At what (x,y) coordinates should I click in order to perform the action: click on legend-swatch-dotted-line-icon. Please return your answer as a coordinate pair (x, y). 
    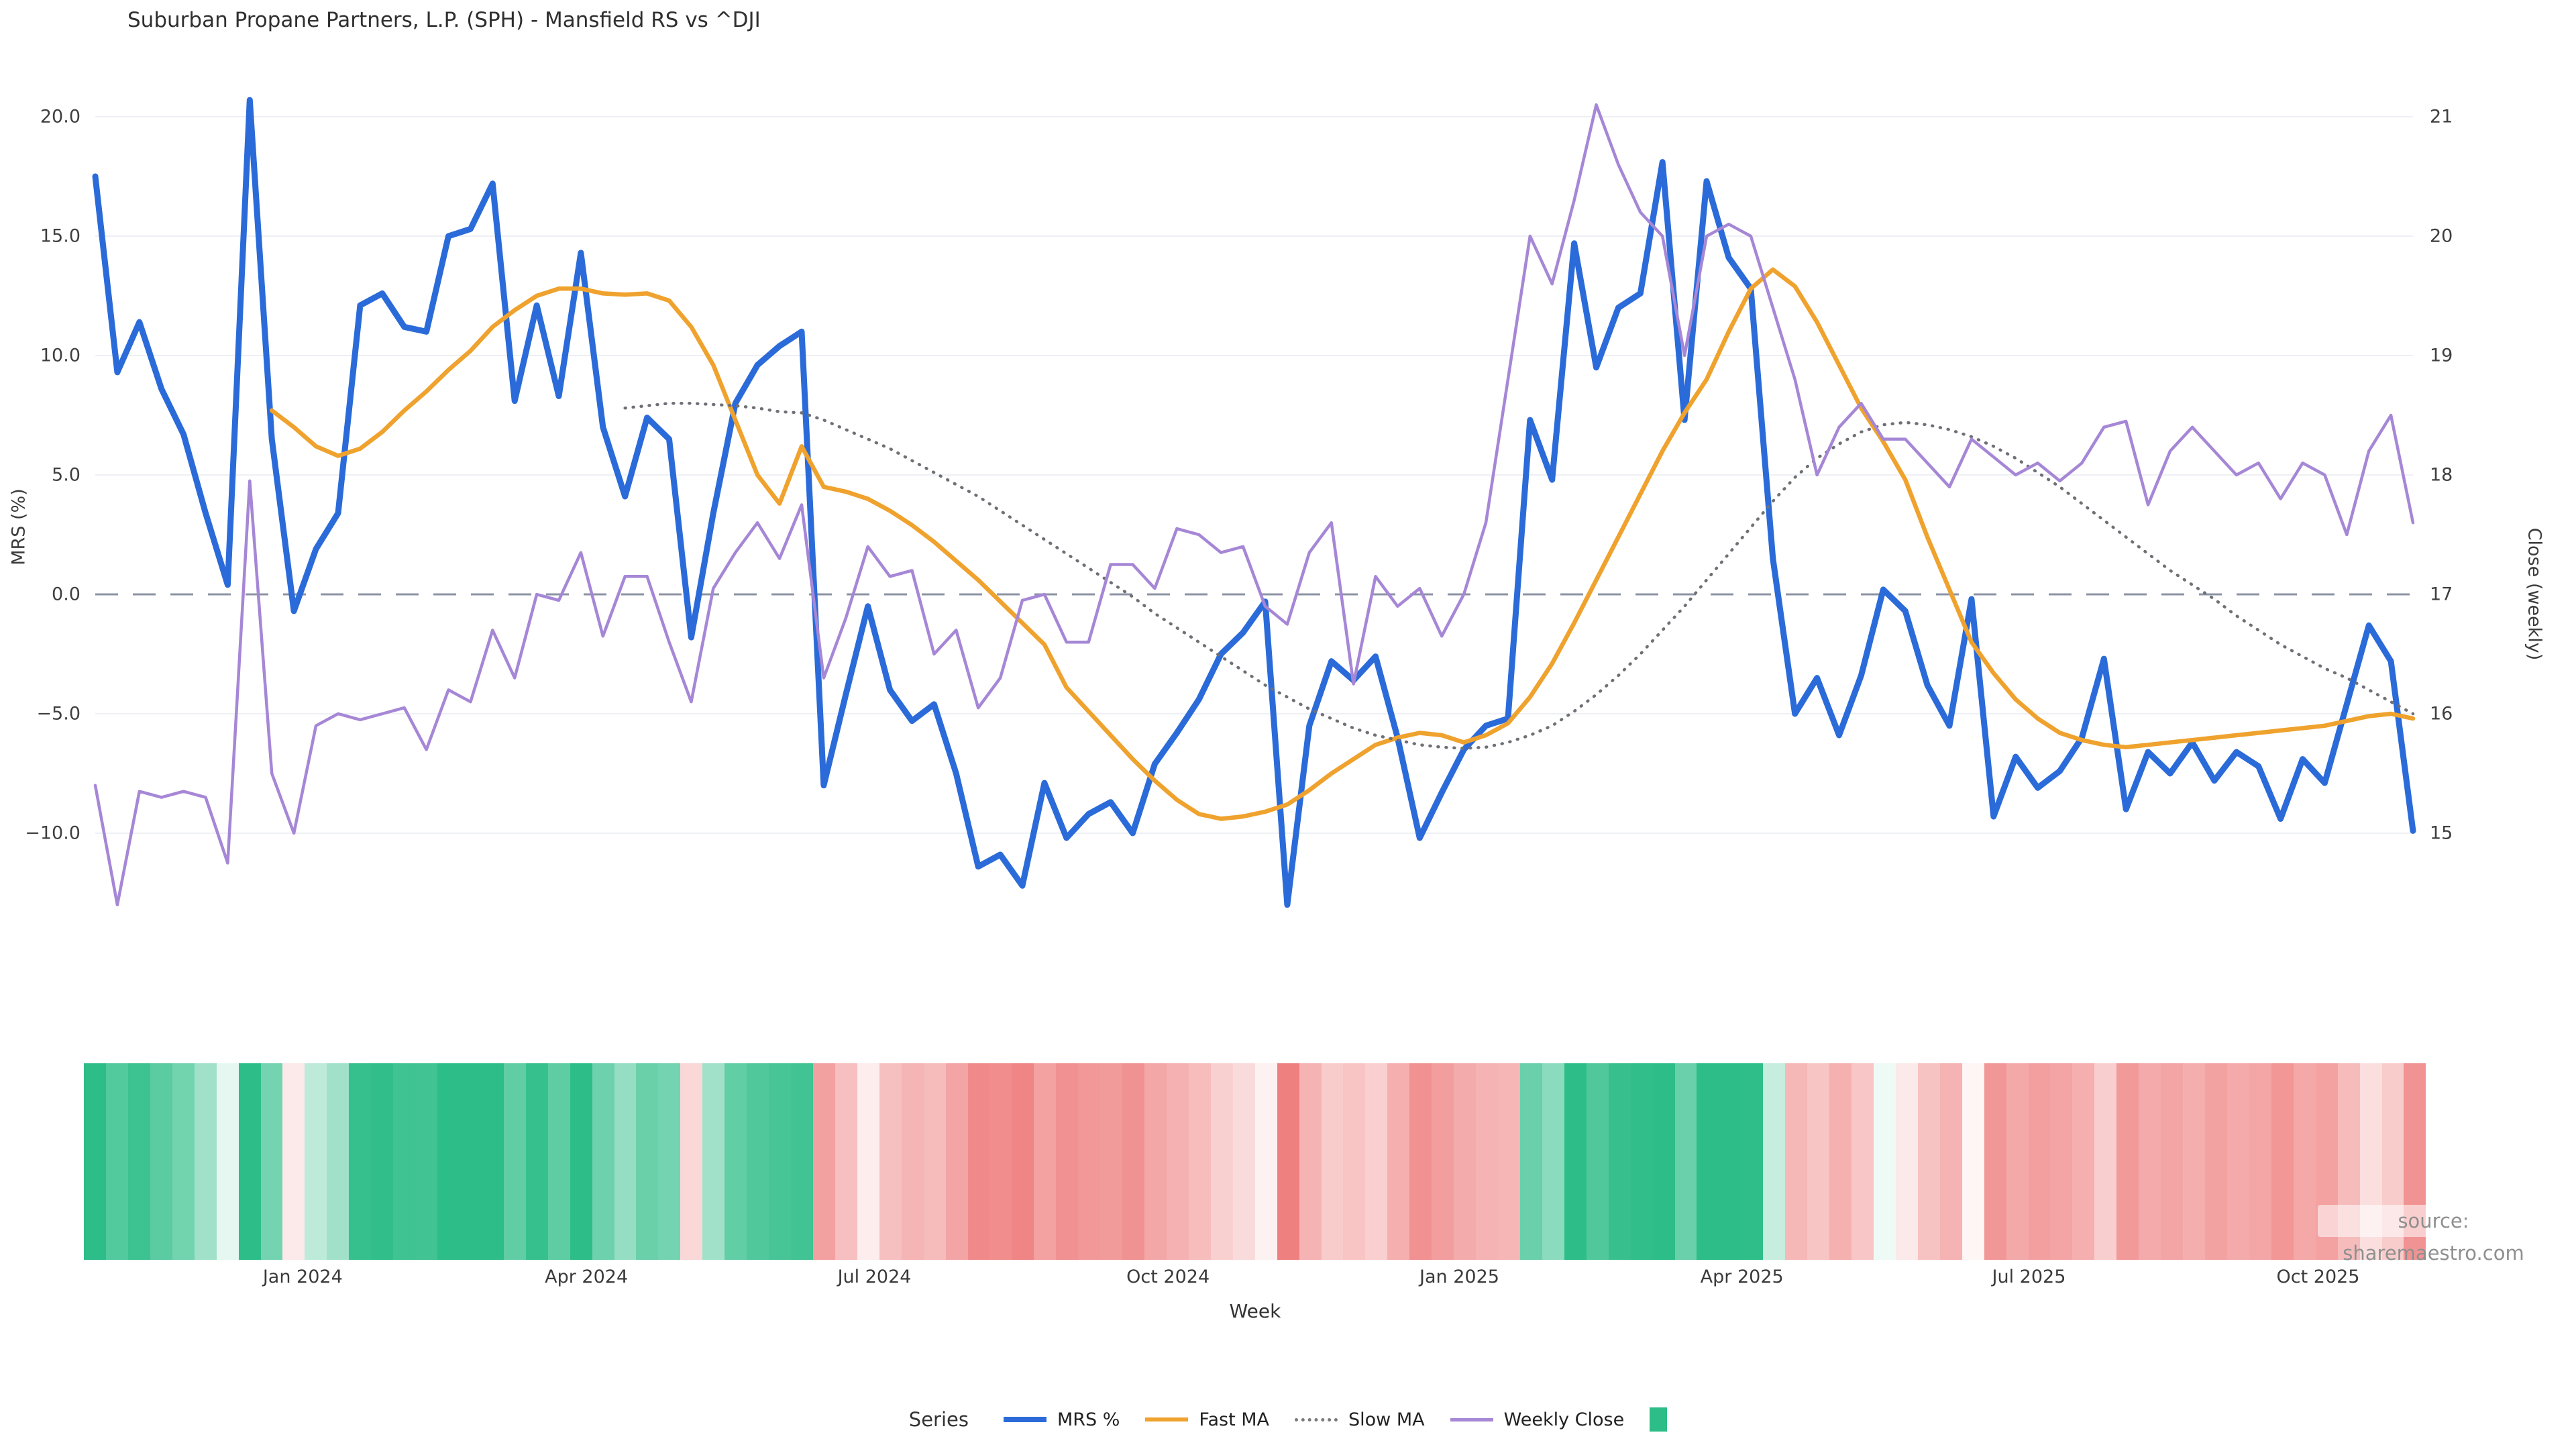
    Looking at the image, I should click on (1316, 1419).